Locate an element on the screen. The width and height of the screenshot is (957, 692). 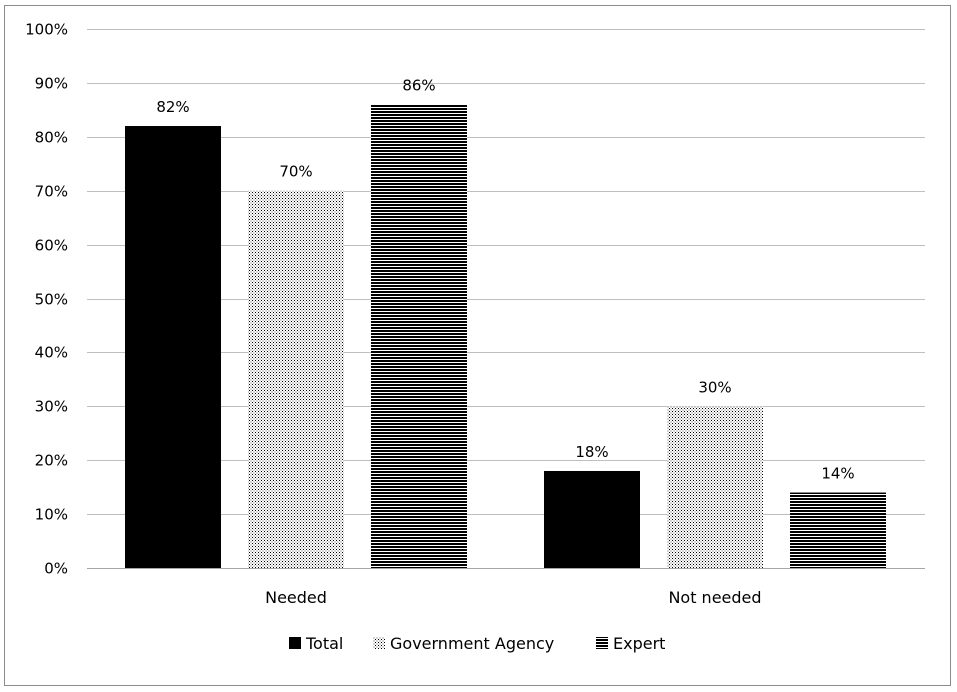
data-label: 30% is located at coordinates (714, 387).